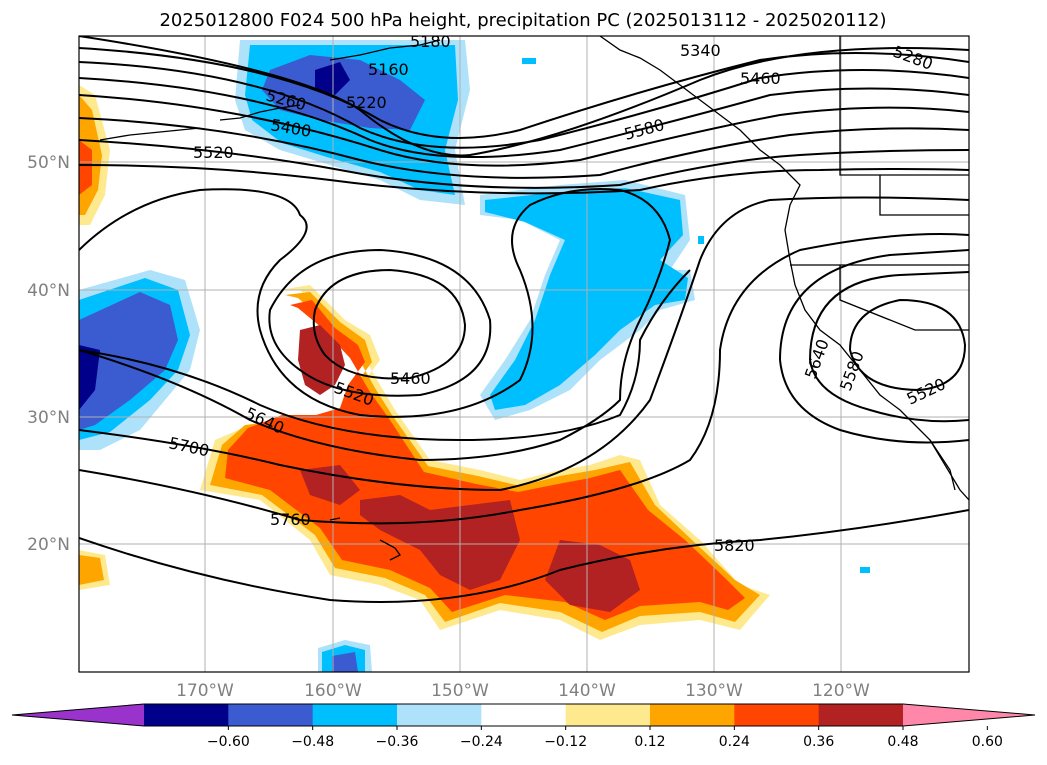 The image size is (1047, 765). Describe the element at coordinates (969, 715) in the screenshot. I see `colorbar-extend-max` at that location.